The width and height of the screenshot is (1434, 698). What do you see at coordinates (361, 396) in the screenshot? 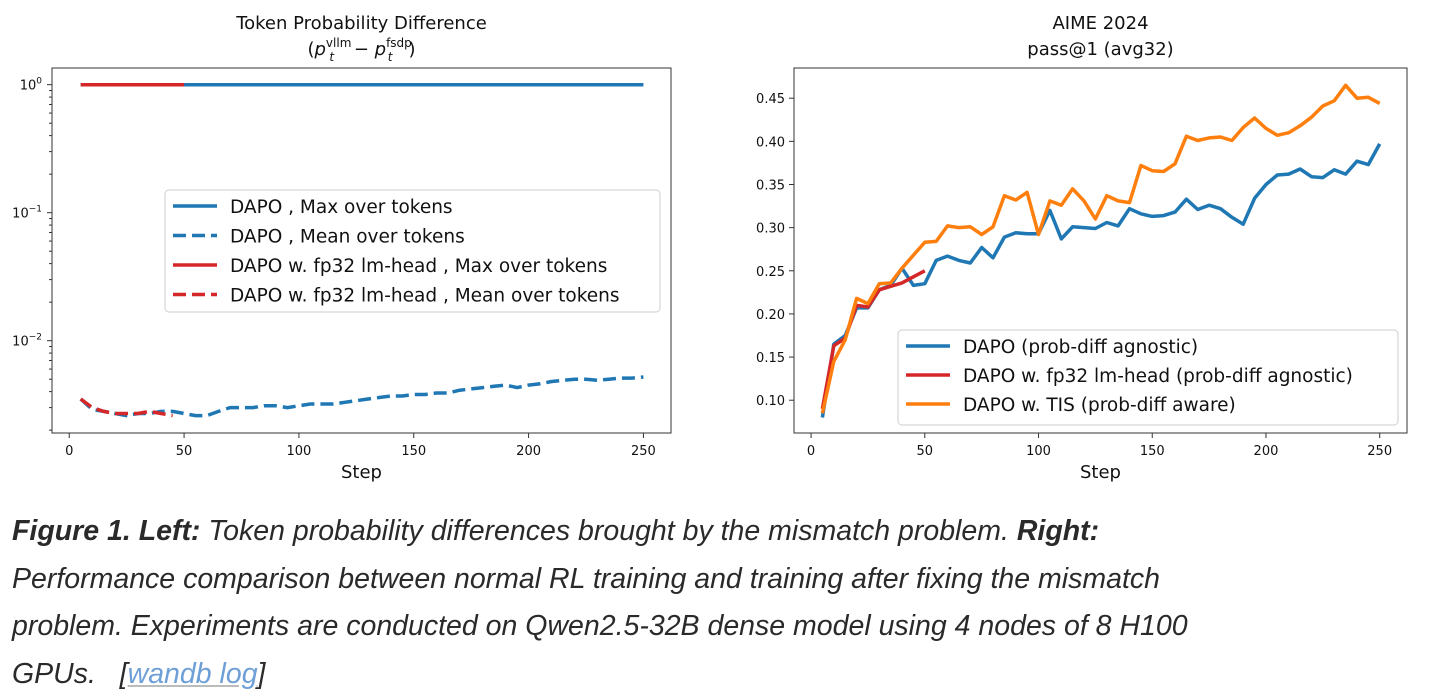
I see `series-line-dapo-mean-over-tokens` at bounding box center [361, 396].